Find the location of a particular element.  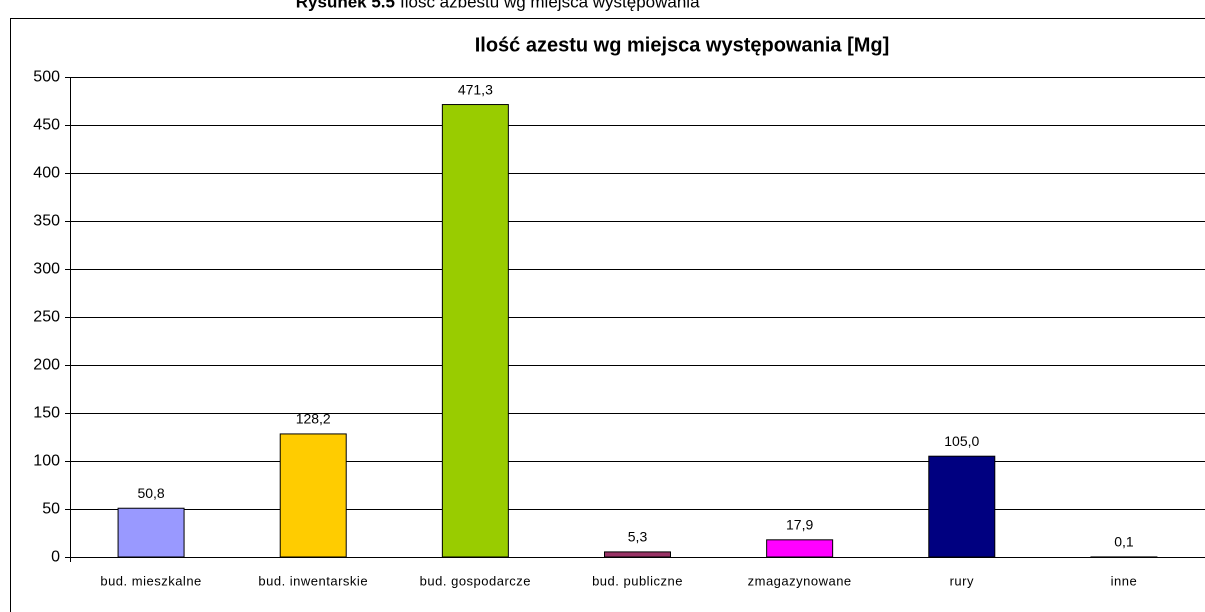

caption-label: Rysunek 5.5 is located at coordinates (345, 5).